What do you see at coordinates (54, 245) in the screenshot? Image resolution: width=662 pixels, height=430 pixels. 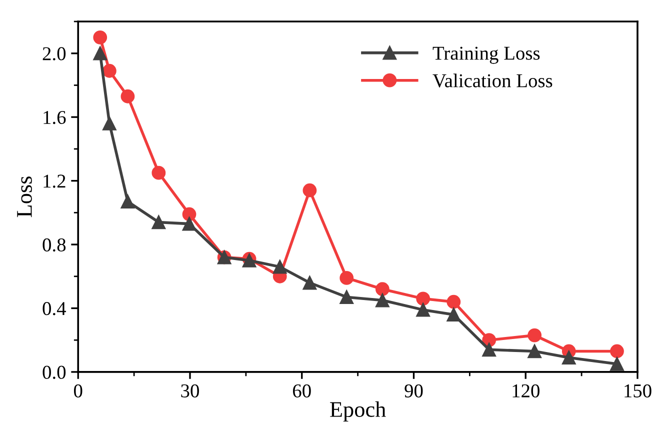 I see `y-tick-label: 0.8` at bounding box center [54, 245].